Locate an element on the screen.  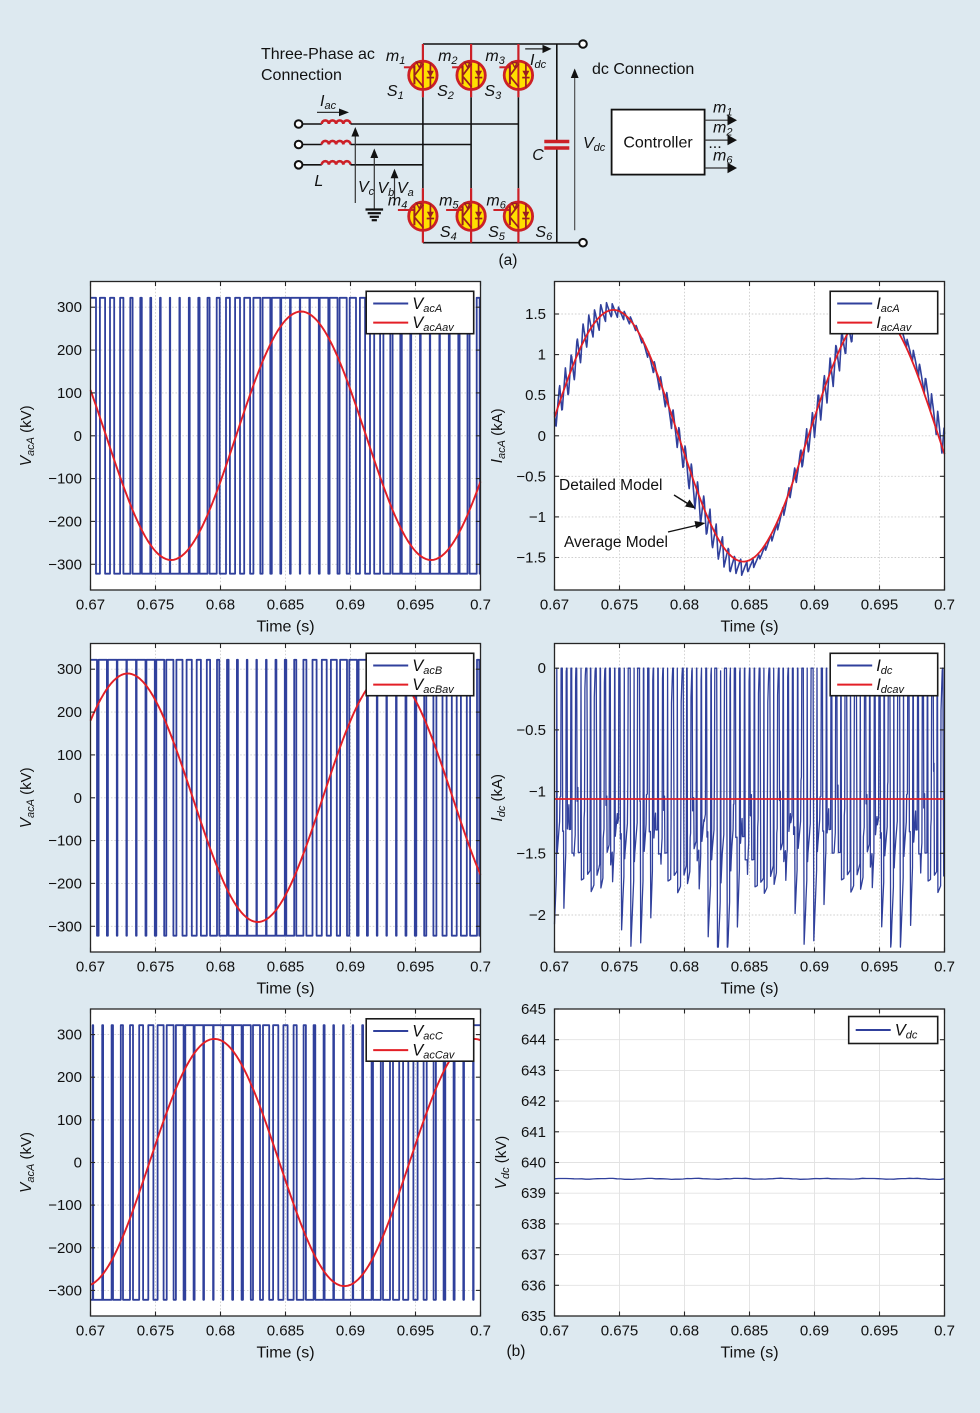
svg-text: −300 is located at coordinates (65, 564).